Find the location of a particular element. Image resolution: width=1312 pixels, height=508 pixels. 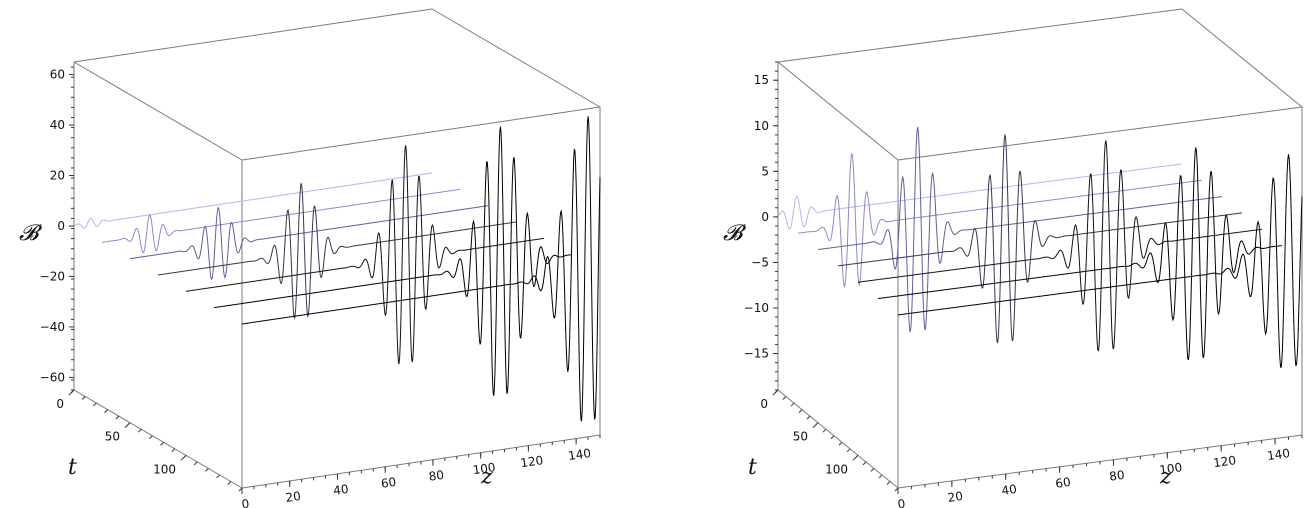

b-axis-tick-label: 10 is located at coordinates (761, 126).